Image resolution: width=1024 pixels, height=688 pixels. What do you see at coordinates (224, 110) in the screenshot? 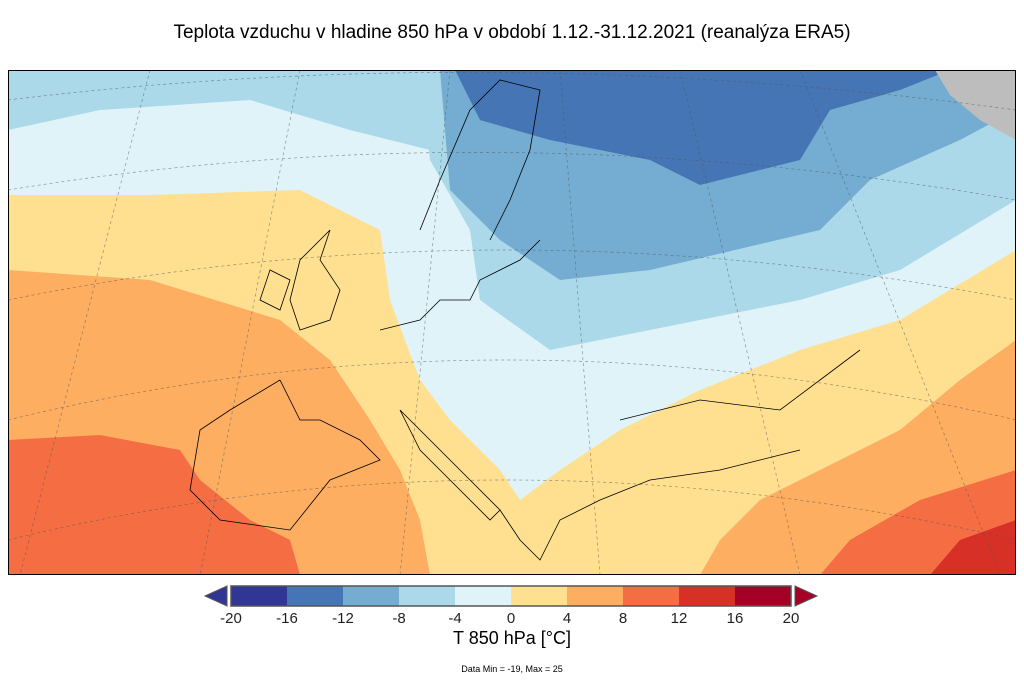
I see `zone-minus8-minus4-west` at bounding box center [224, 110].